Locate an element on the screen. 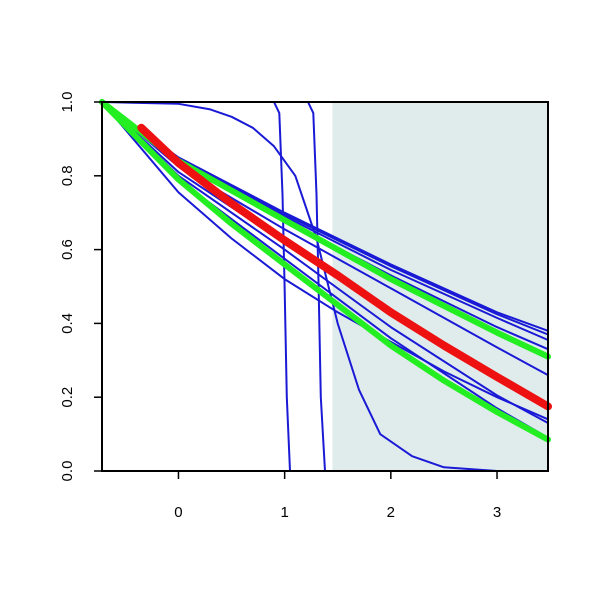 The image size is (600, 605). x-tick-label: 1 is located at coordinates (284, 512).